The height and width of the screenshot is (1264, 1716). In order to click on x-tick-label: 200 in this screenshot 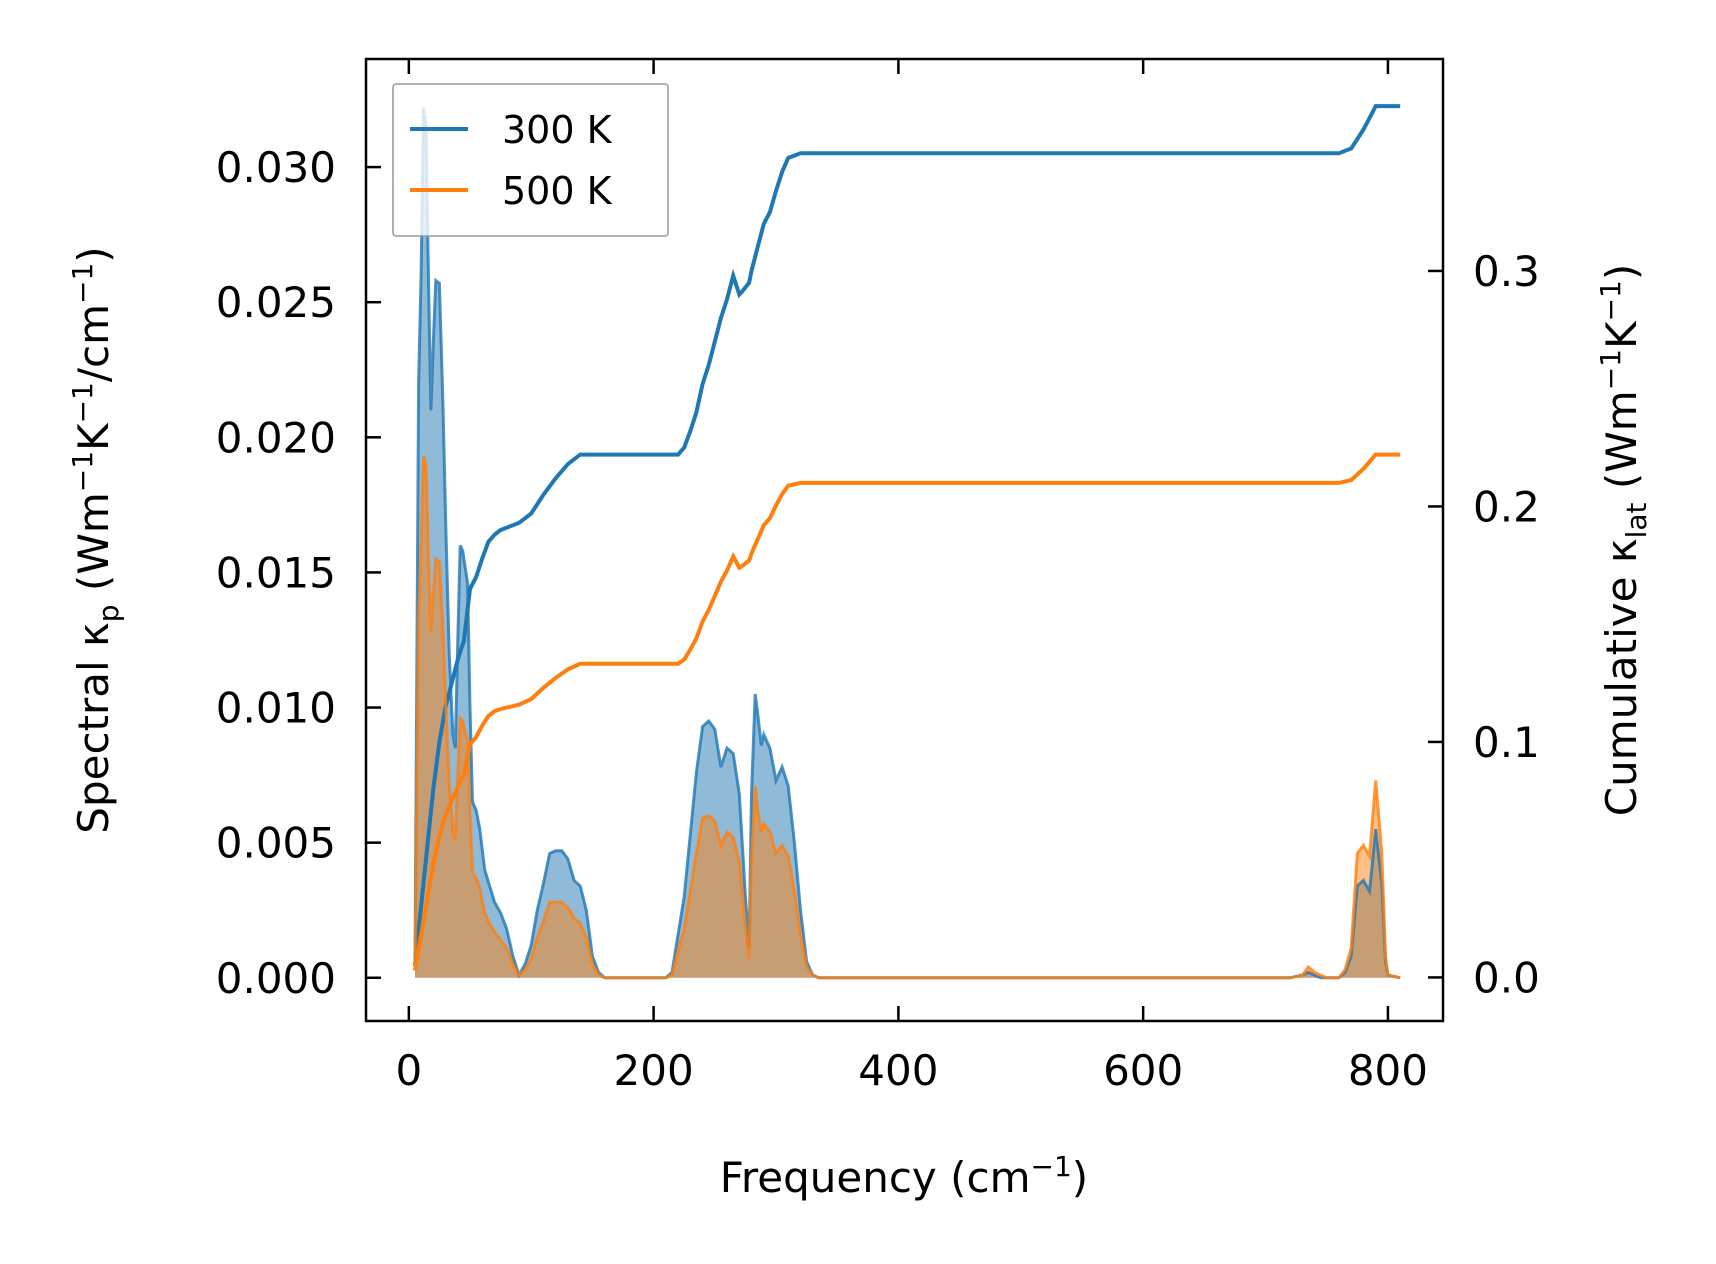, I will do `click(654, 1070)`.